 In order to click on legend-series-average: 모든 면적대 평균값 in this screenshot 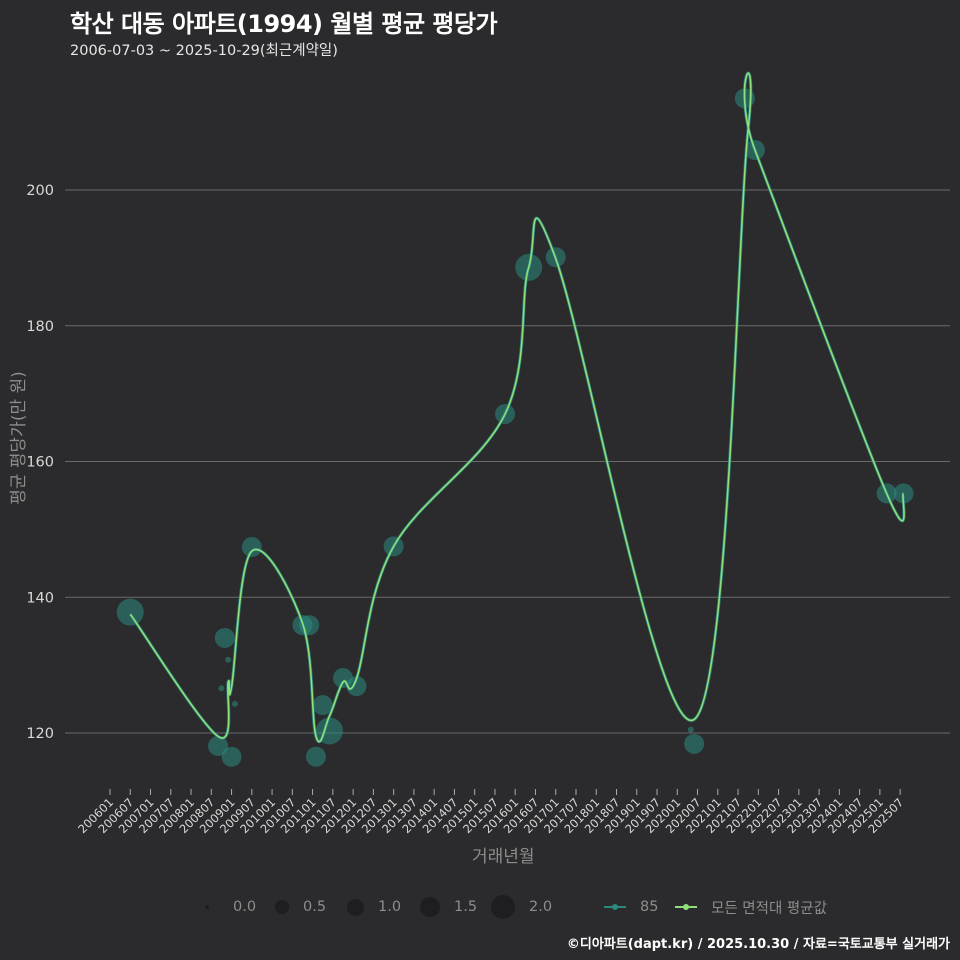, I will do `click(751, 907)`.